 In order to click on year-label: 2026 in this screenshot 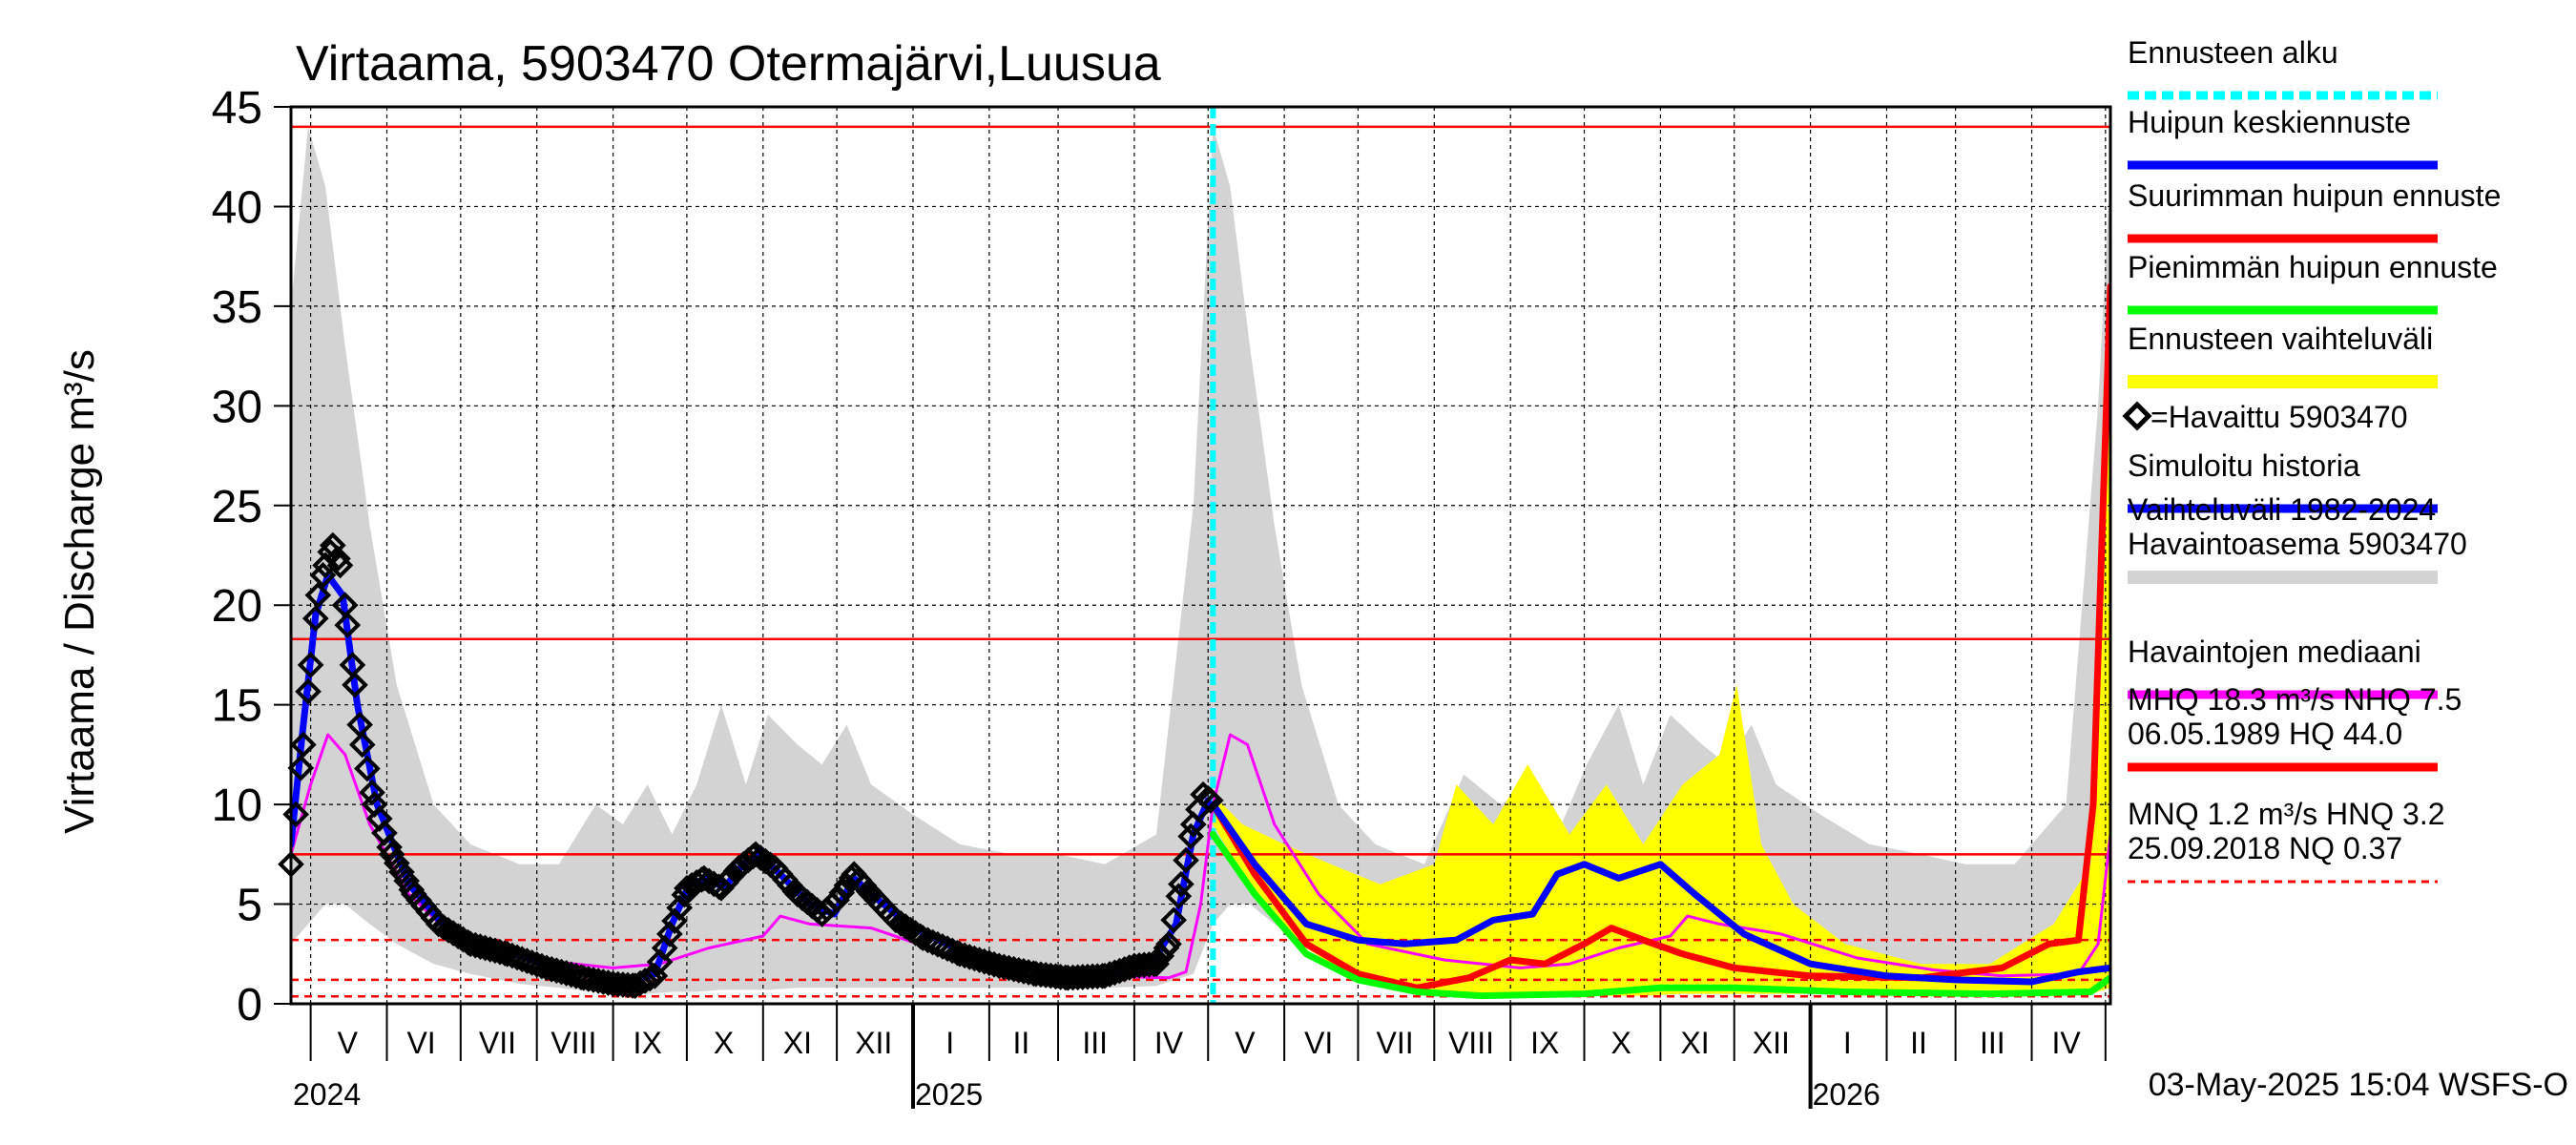, I will do `click(1846, 1094)`.